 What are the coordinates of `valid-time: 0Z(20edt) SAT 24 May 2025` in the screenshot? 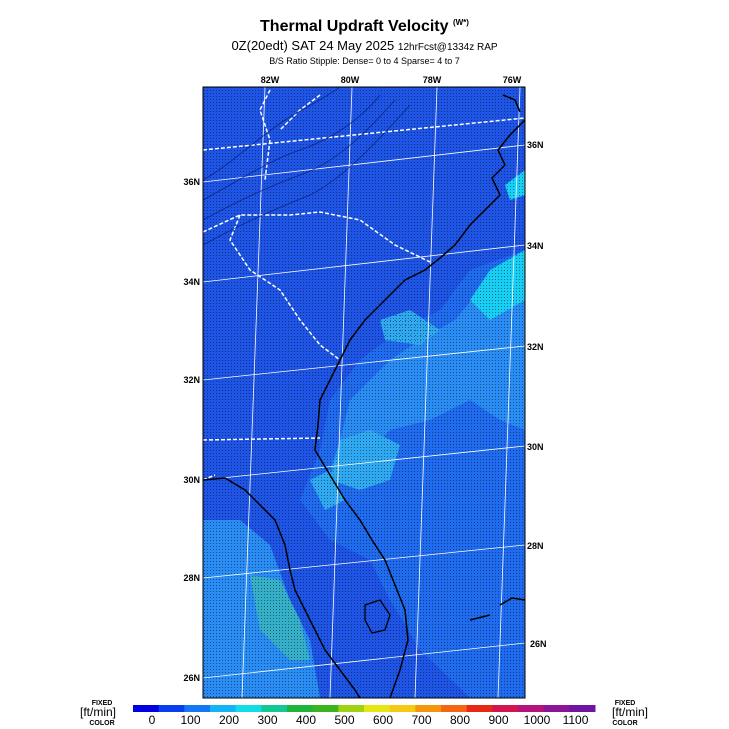 It's located at (313, 45).